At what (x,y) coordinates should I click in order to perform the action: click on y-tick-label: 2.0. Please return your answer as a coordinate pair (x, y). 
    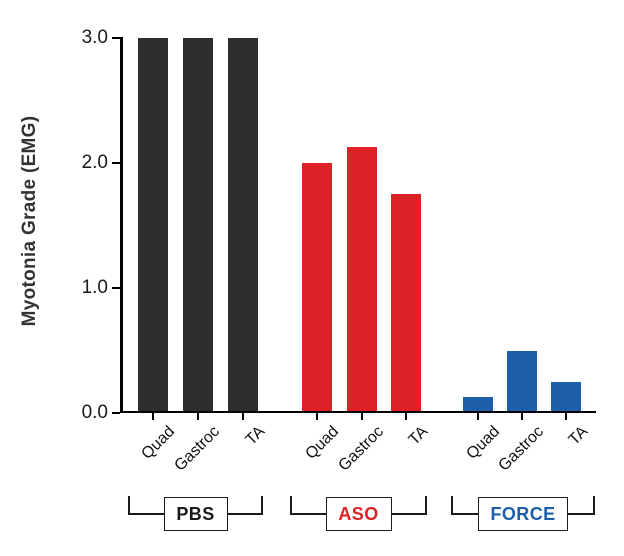
    Looking at the image, I should click on (94, 162).